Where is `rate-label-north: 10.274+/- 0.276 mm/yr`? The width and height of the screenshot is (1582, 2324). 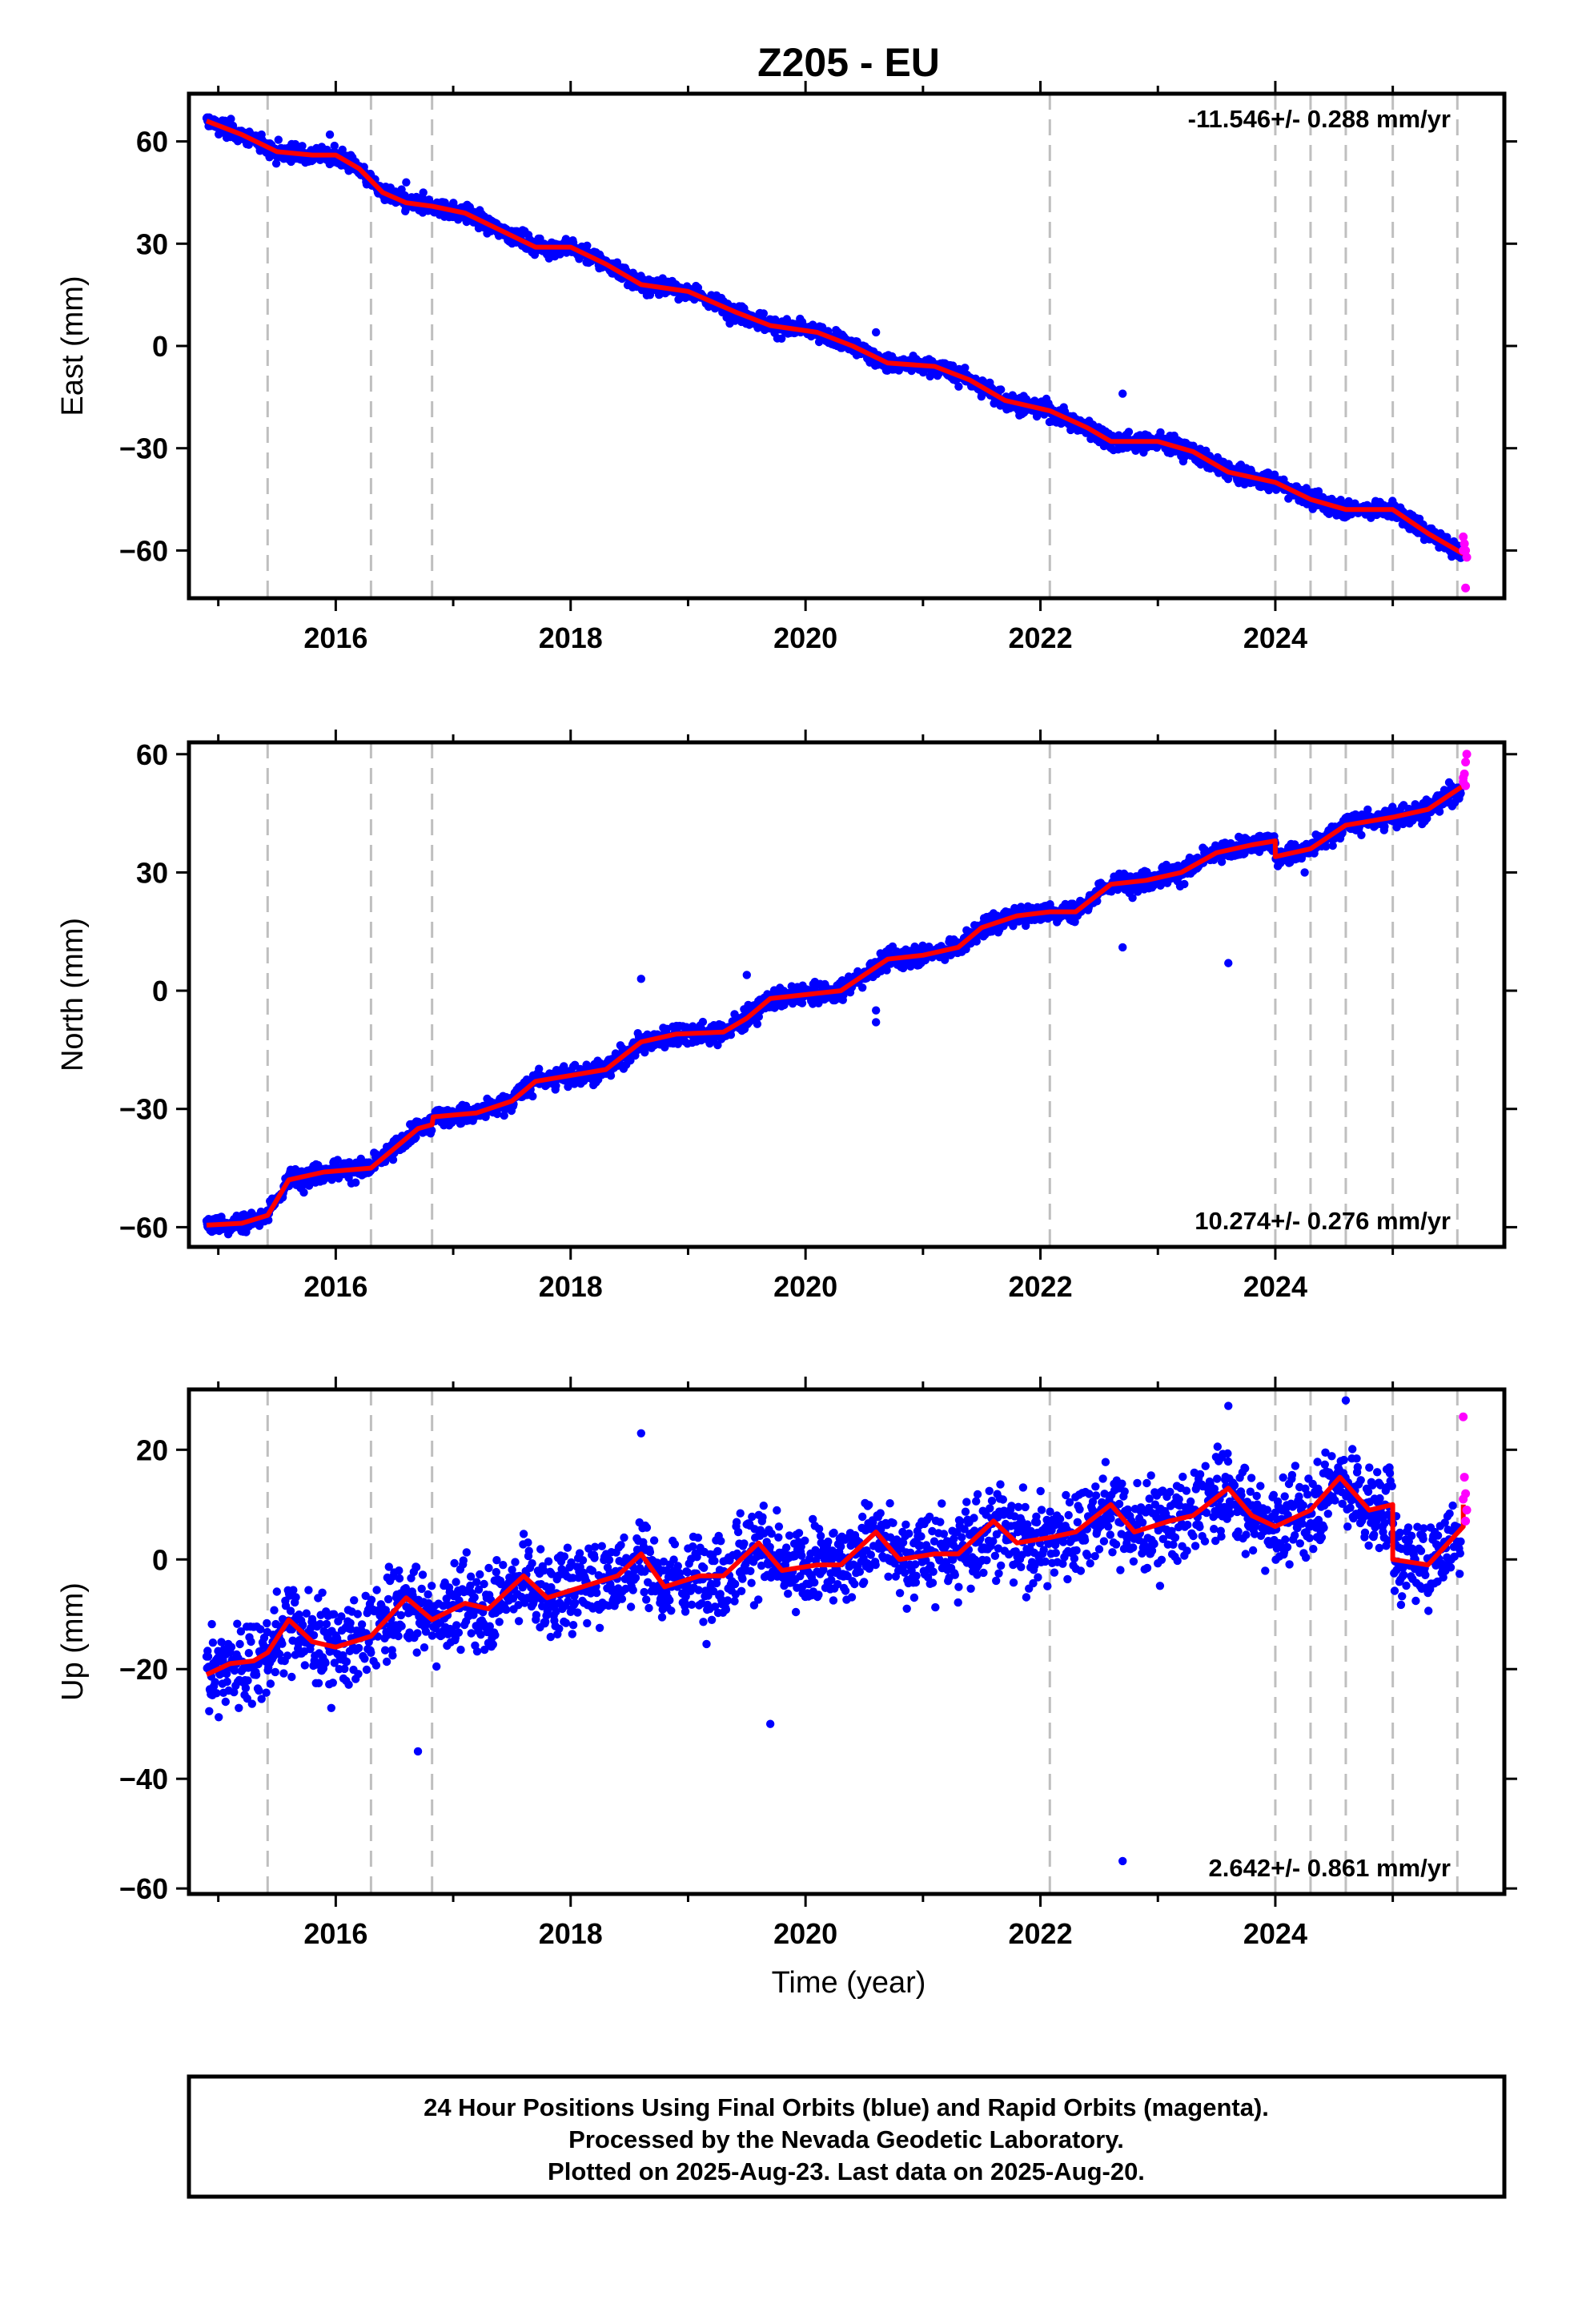
rate-label-north: 10.274+/- 0.276 mm/yr is located at coordinates (1323, 1221).